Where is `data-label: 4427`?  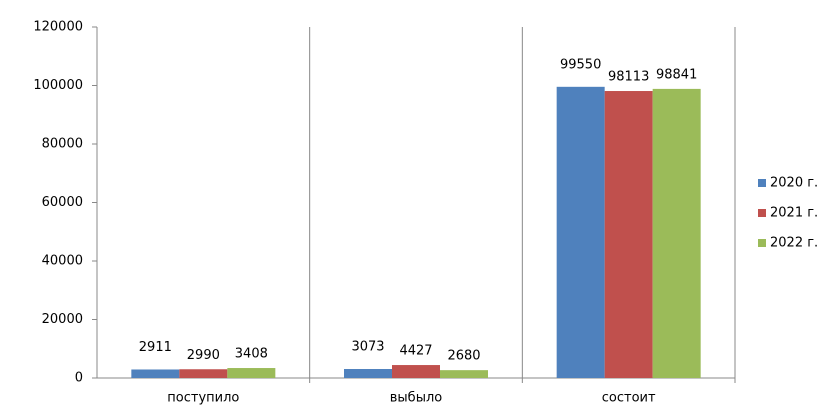 data-label: 4427 is located at coordinates (415, 351).